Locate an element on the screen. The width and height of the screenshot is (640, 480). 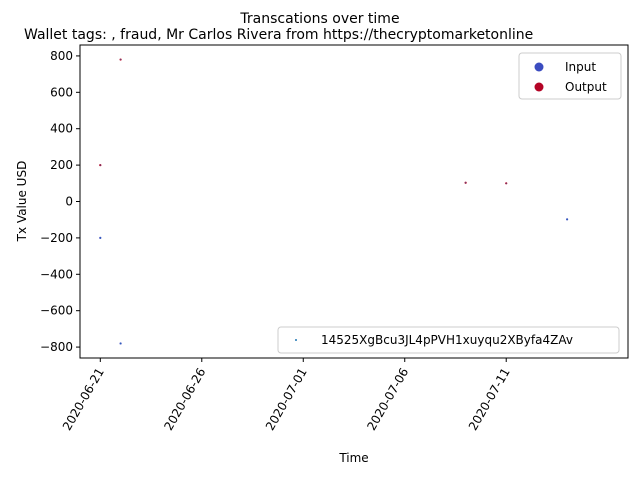
legend-input-label: Input is located at coordinates (580, 67).